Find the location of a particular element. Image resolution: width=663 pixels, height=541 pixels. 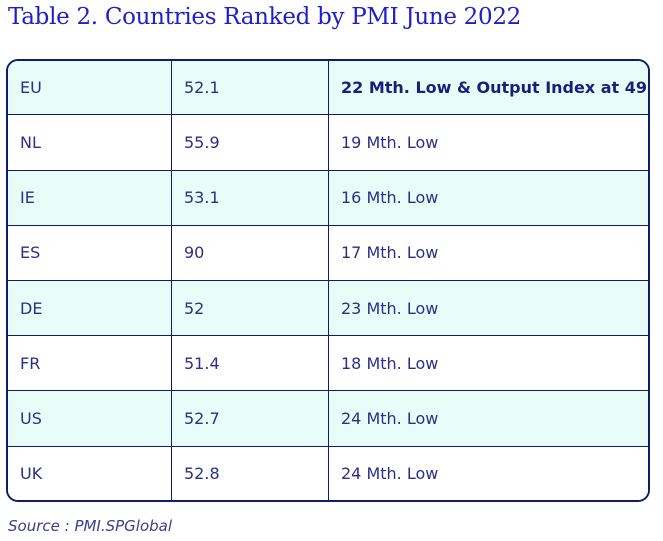

pmi-value-cell: 51.4 is located at coordinates (250, 363).